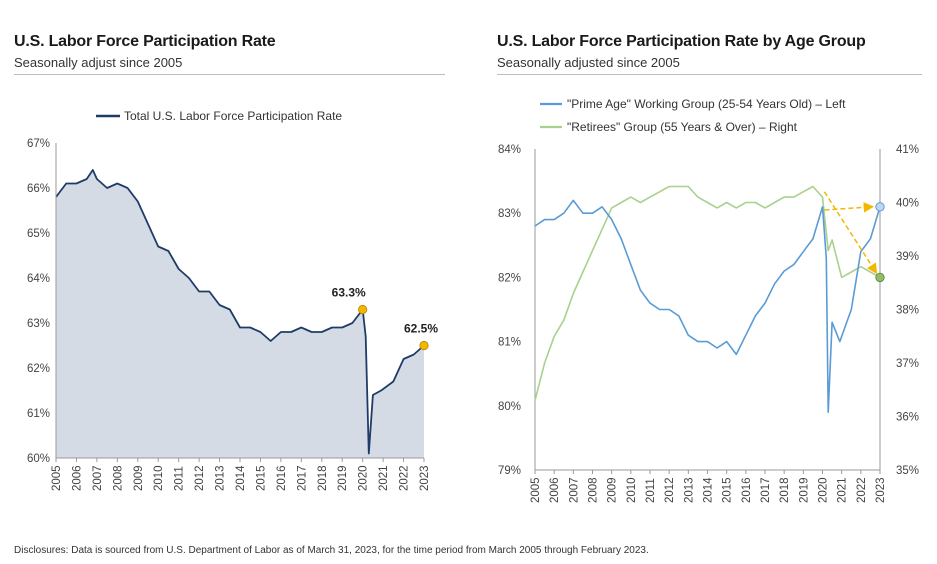 The height and width of the screenshot is (564, 937). What do you see at coordinates (221, 478) in the screenshot?
I see `left-x-tick-label: 2013` at bounding box center [221, 478].